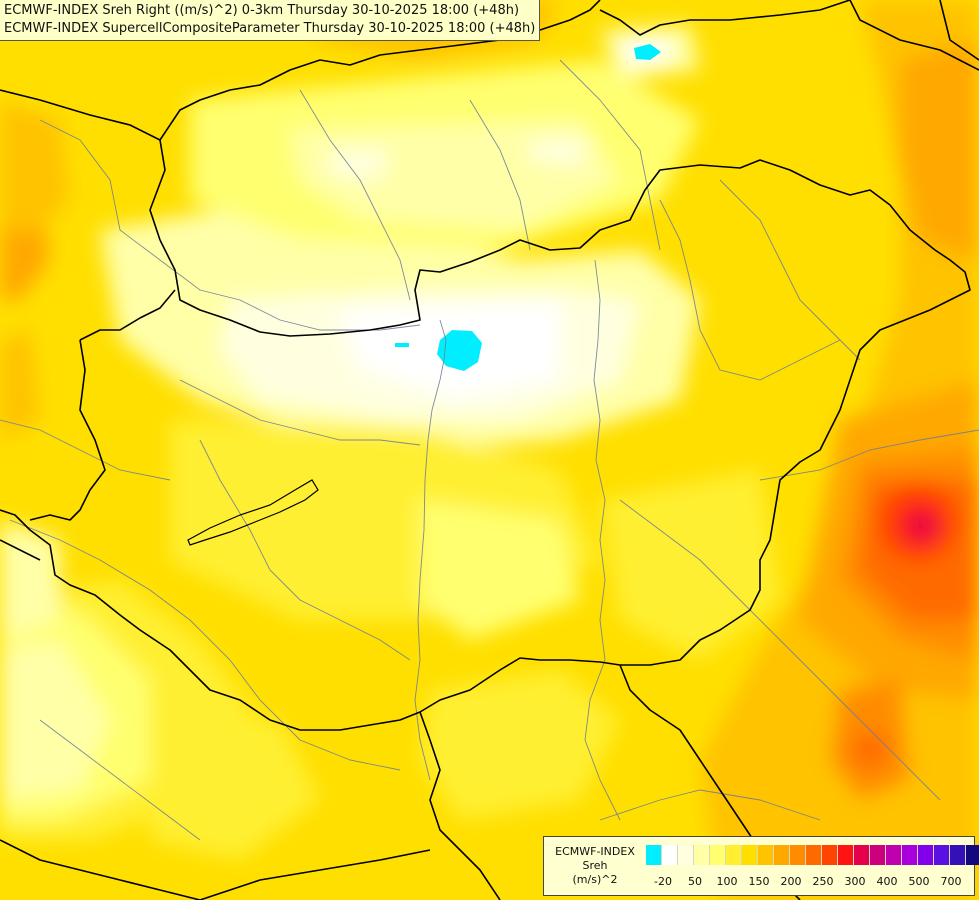 The image size is (979, 900). Describe the element at coordinates (727, 881) in the screenshot. I see `legend-tick-label: 100` at that location.